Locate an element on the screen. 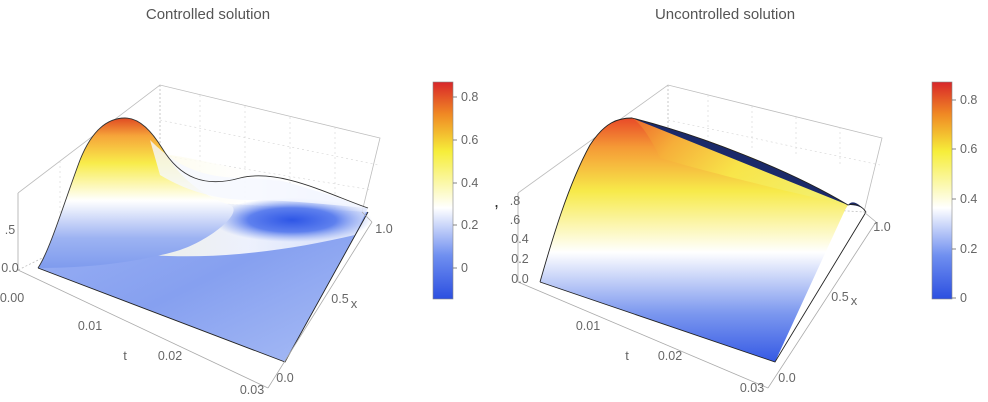 Image resolution: width=988 pixels, height=402 pixels. uncontrolled-x-tick: 0.0 is located at coordinates (786, 378).